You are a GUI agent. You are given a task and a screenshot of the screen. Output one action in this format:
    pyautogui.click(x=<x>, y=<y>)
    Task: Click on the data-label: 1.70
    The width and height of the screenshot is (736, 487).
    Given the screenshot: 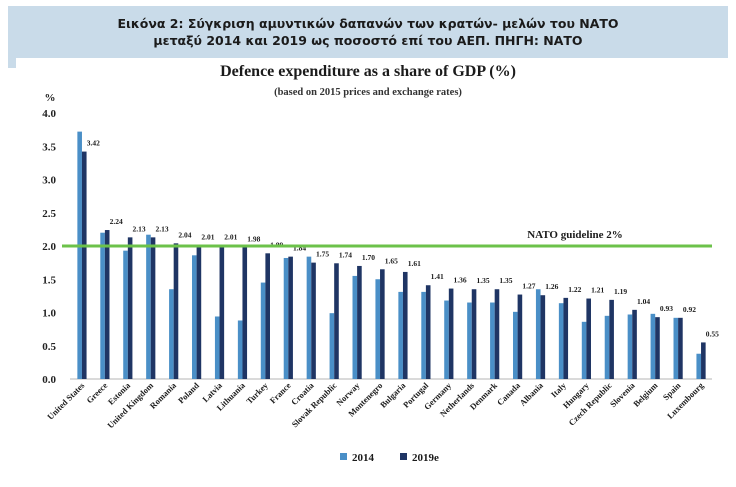 What is the action you would take?
    pyautogui.click(x=368, y=257)
    